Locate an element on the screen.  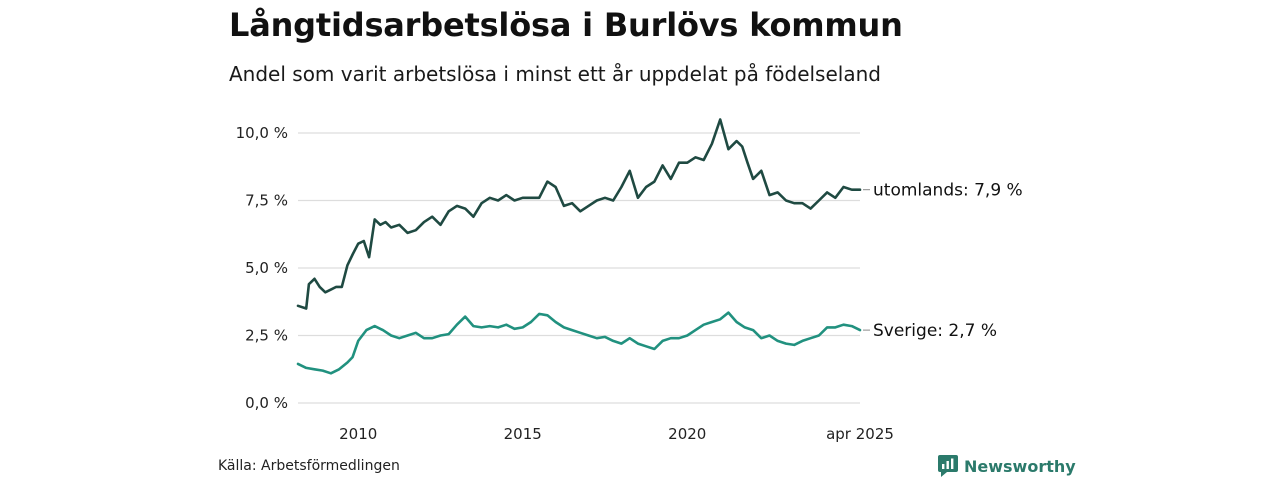
y-tick-label: 0,0 % is located at coordinates (266, 403).